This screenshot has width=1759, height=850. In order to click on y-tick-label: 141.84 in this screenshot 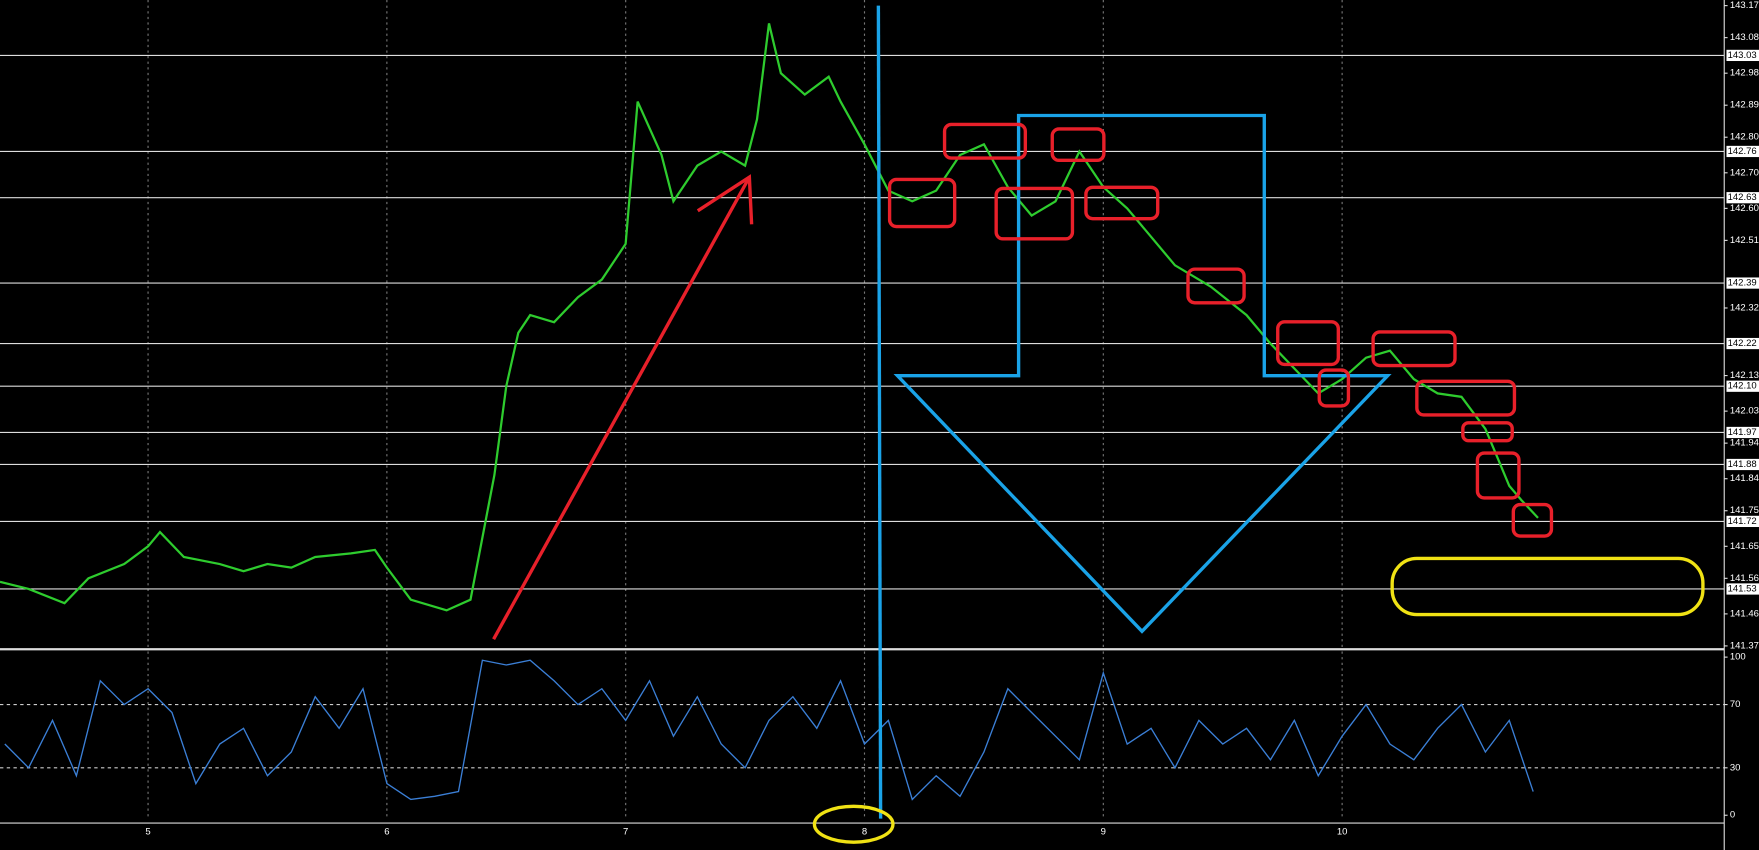, I will do `click(1744, 478)`.